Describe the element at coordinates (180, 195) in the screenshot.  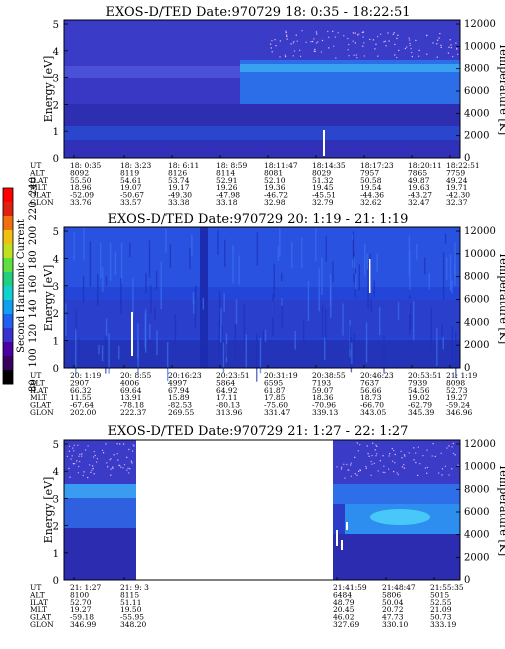
I see `table-cell: -49.30` at that location.